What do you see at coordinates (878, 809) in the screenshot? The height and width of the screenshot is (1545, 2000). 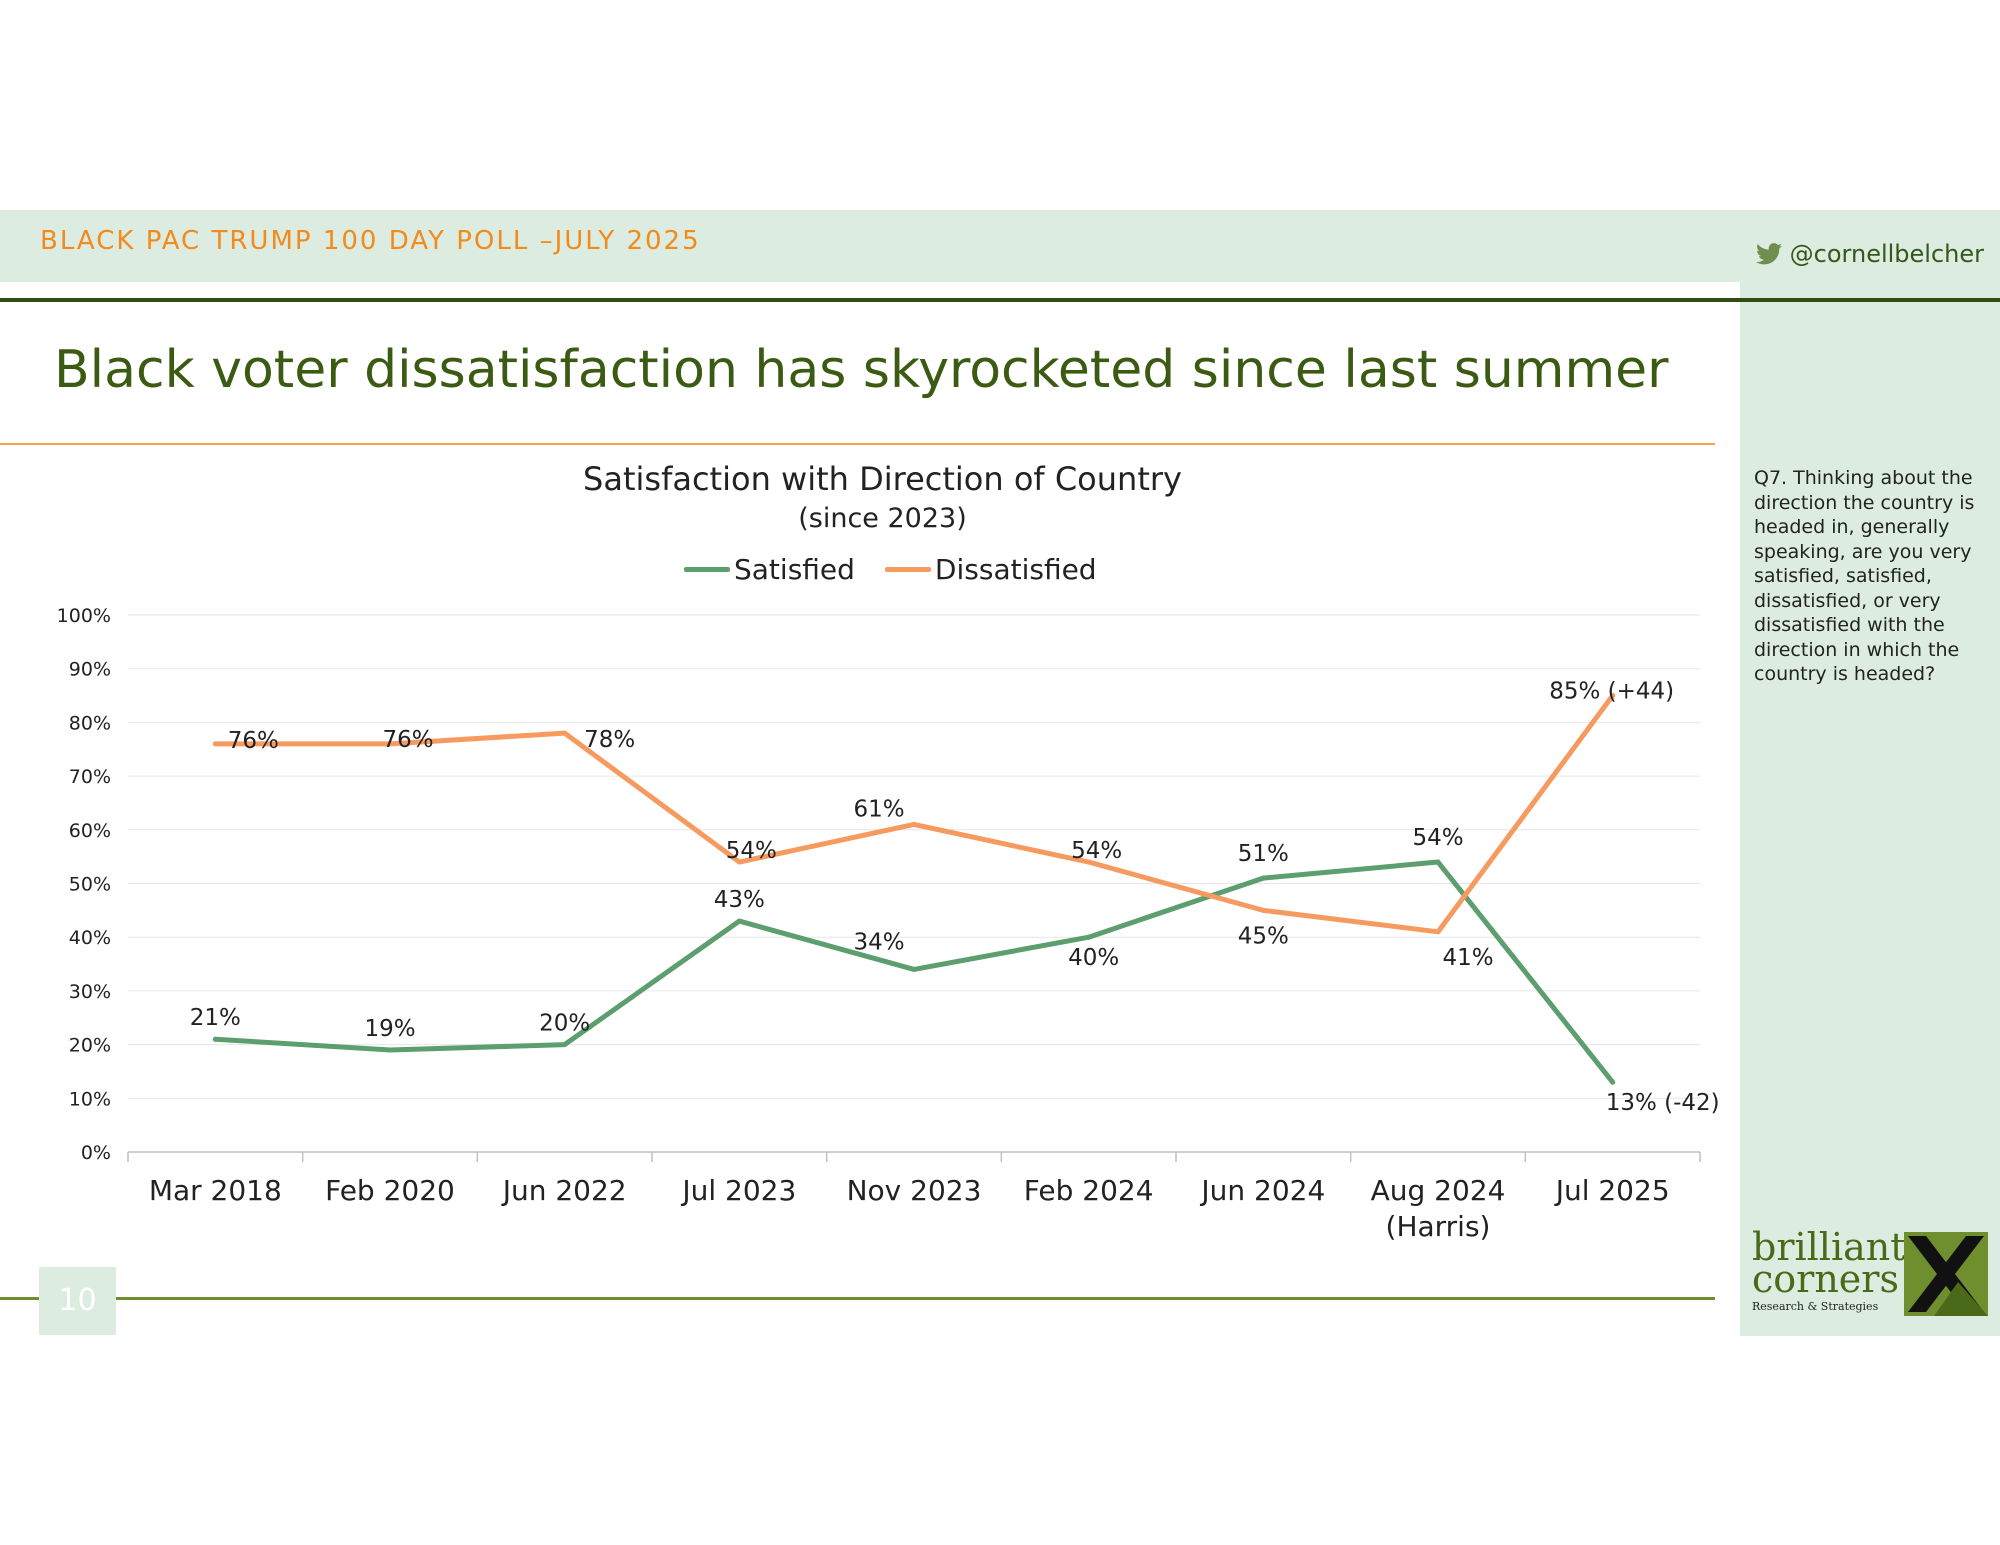 I see `data-label-dissatisfied: 61%` at bounding box center [878, 809].